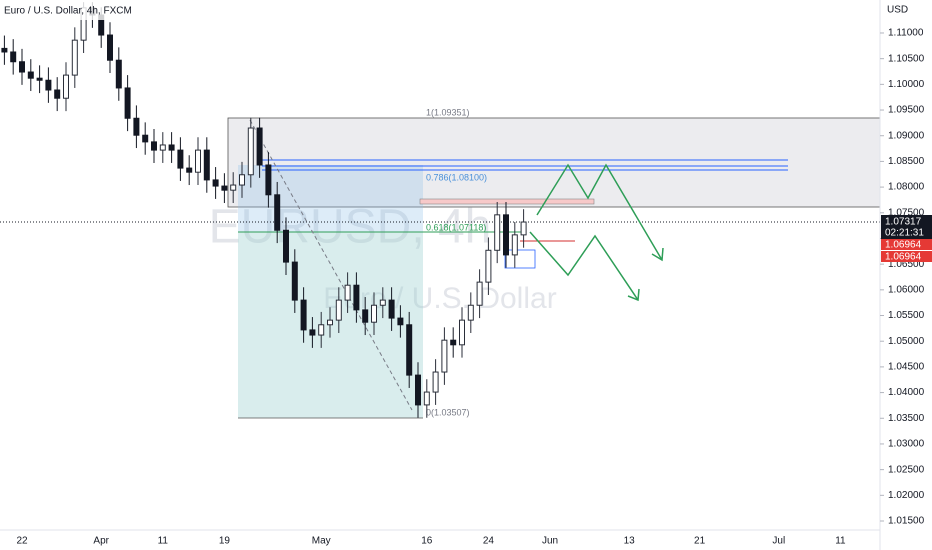 This screenshot has width=932, height=550. What do you see at coordinates (427, 541) in the screenshot?
I see `x-tick-label: 16` at bounding box center [427, 541].